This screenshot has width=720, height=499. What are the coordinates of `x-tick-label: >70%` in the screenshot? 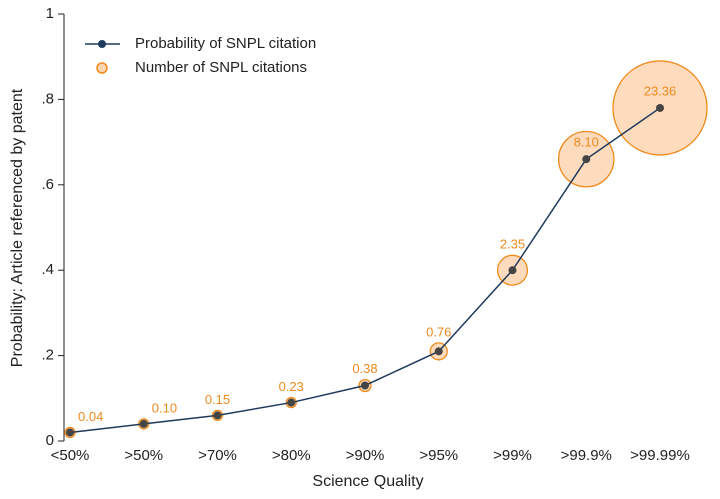 It's located at (217, 455).